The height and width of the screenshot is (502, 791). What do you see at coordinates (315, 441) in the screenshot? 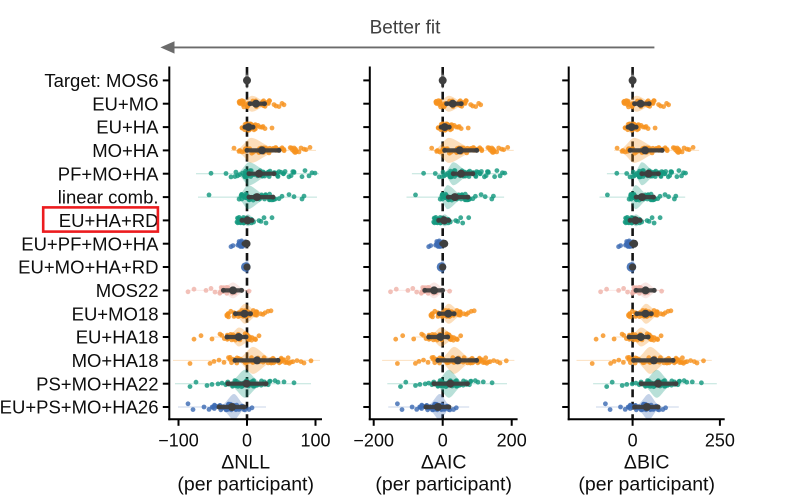
I see `svg-text: 100` at bounding box center [315, 441].